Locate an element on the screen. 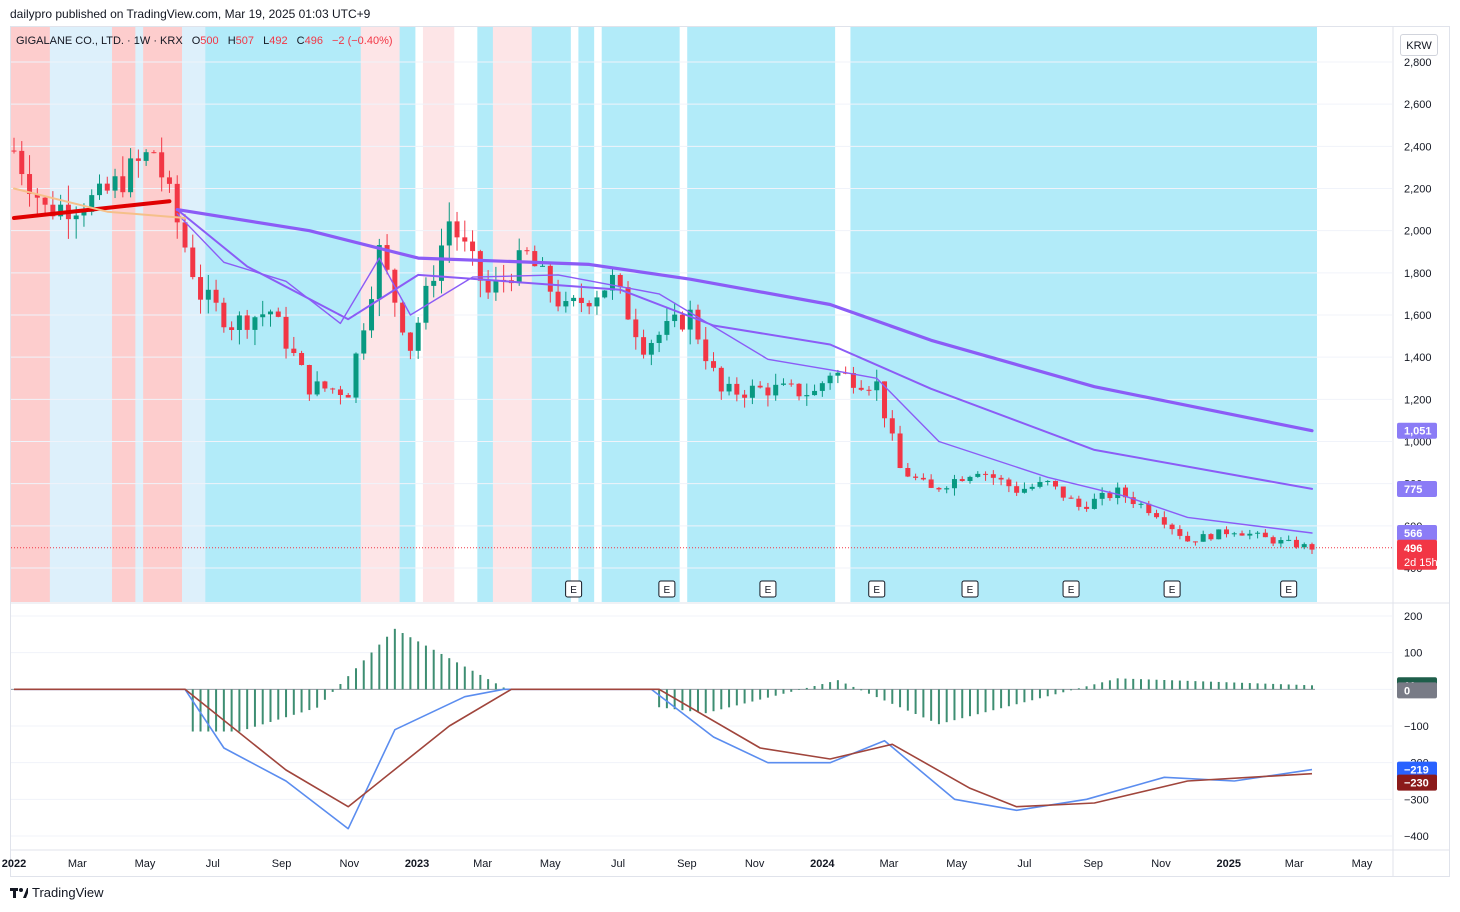 Image resolution: width=1460 pixels, height=912 pixels. ma-short-value-badge-text: 566 is located at coordinates (1413, 534).